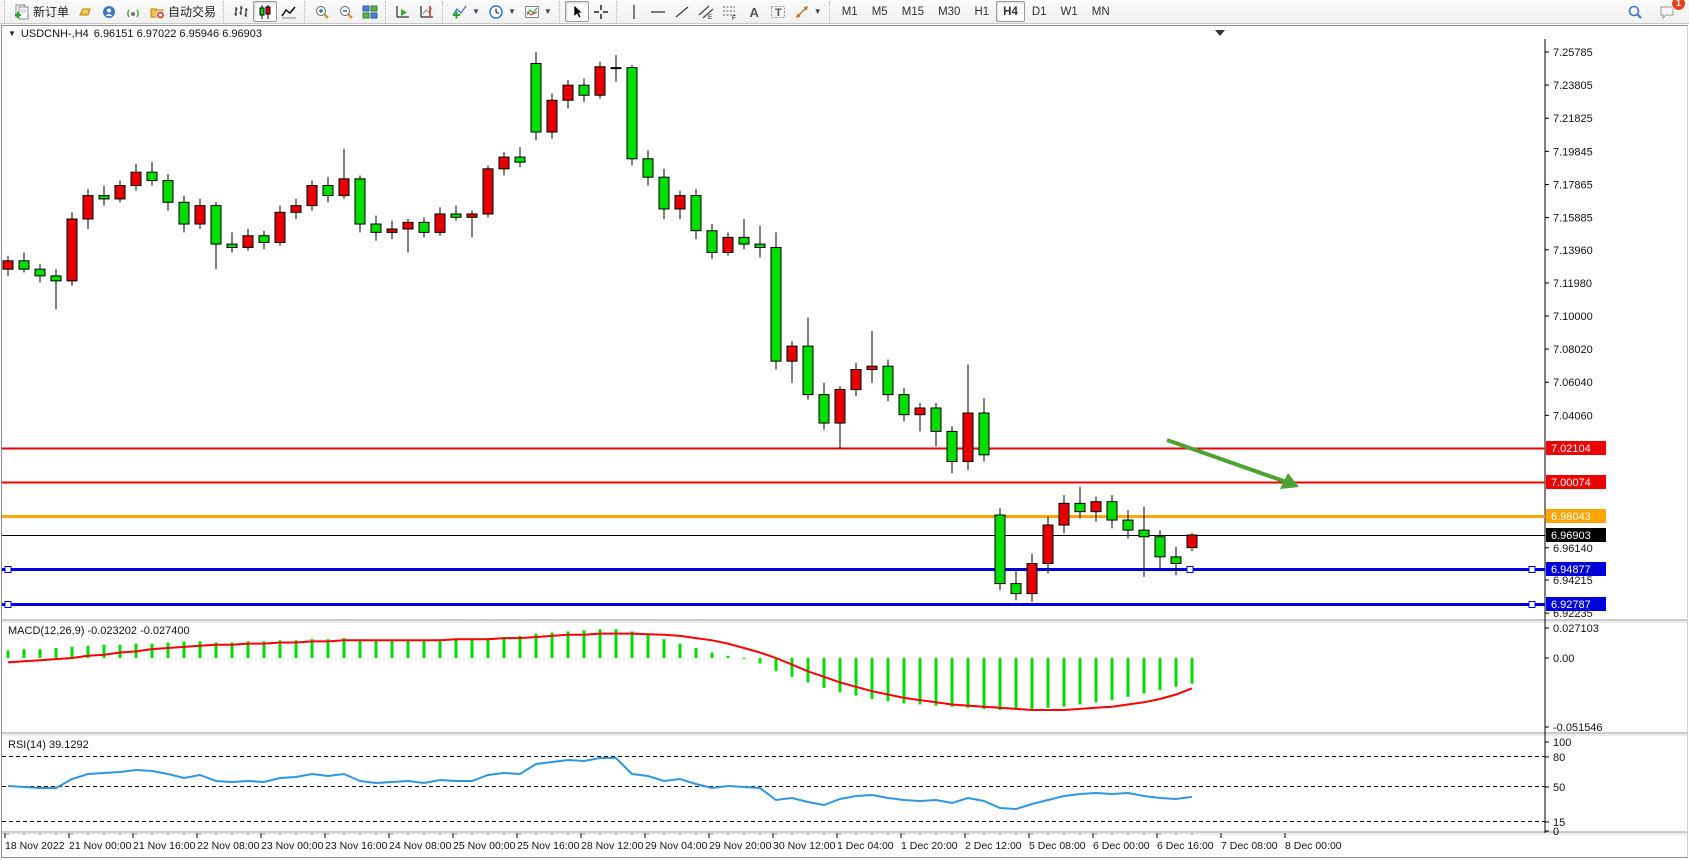 Image resolution: width=1689 pixels, height=860 pixels. I want to click on zoom-in-button, so click(322, 11).